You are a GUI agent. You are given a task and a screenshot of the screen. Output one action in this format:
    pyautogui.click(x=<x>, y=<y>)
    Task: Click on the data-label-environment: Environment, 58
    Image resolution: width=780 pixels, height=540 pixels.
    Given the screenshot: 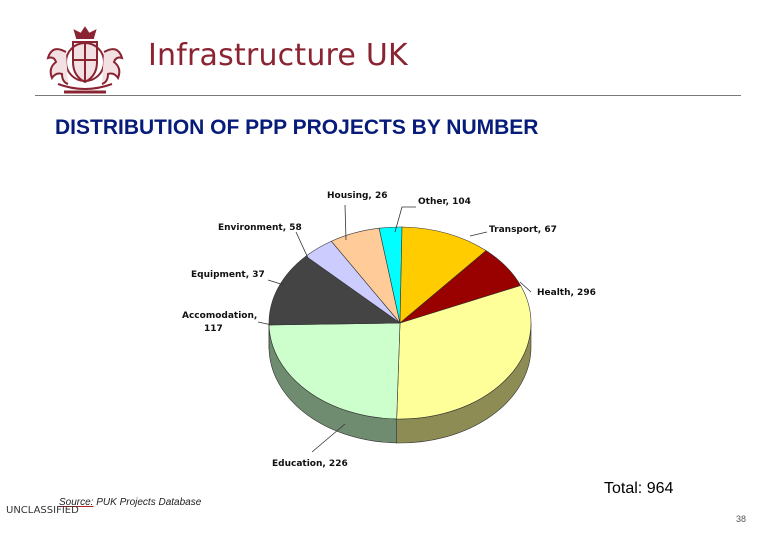 What is the action you would take?
    pyautogui.click(x=260, y=228)
    